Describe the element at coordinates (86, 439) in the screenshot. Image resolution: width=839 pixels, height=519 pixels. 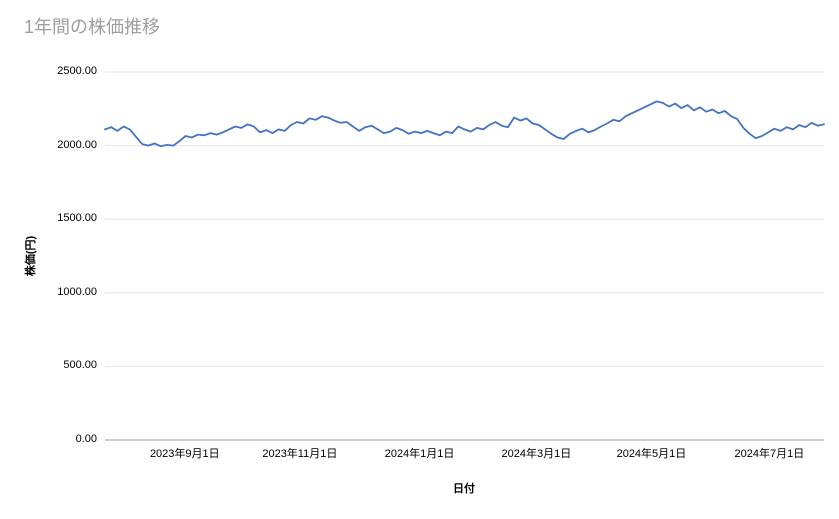
I see `y-tick-label: 0.00` at that location.